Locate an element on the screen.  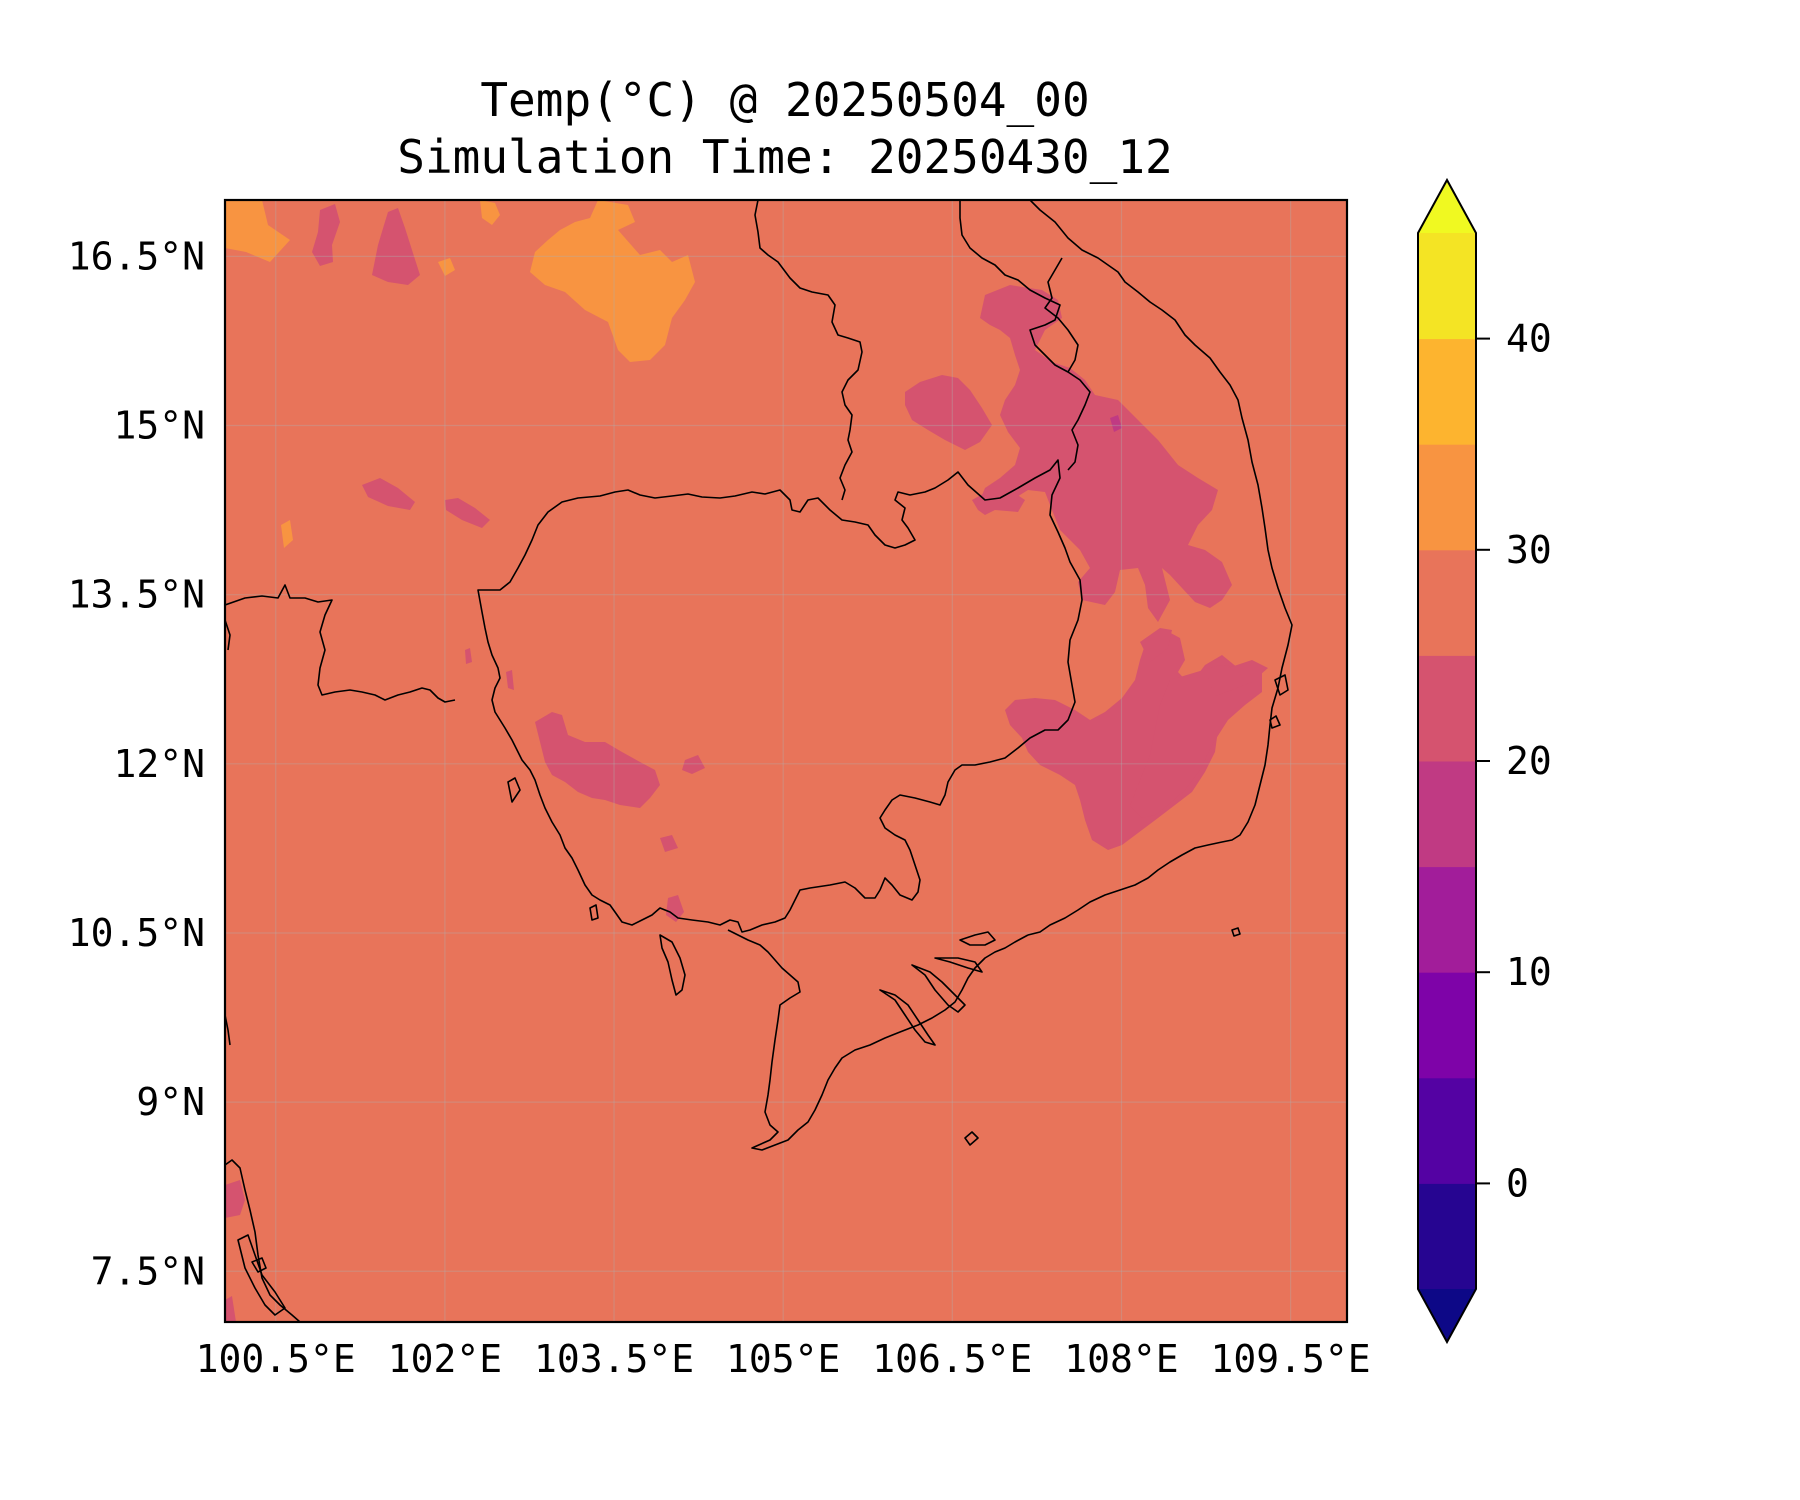
cool-region-east-highlands is located at coordinates (1106, 453).